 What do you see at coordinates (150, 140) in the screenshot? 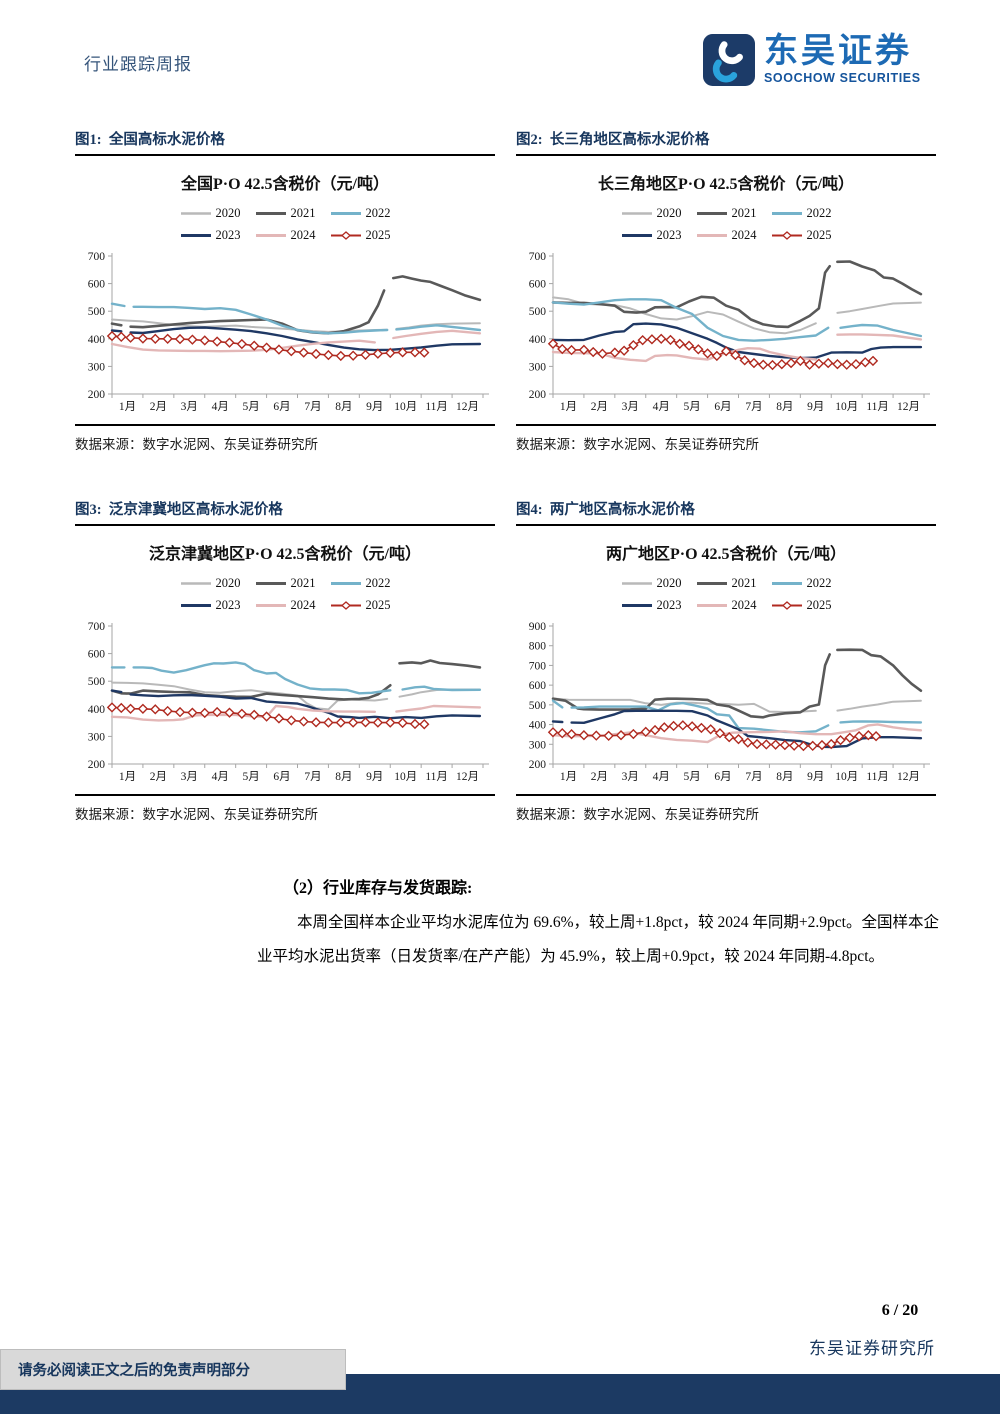
I see `figure-1-caption: 图1: 全国高标水泥价格` at bounding box center [150, 140].